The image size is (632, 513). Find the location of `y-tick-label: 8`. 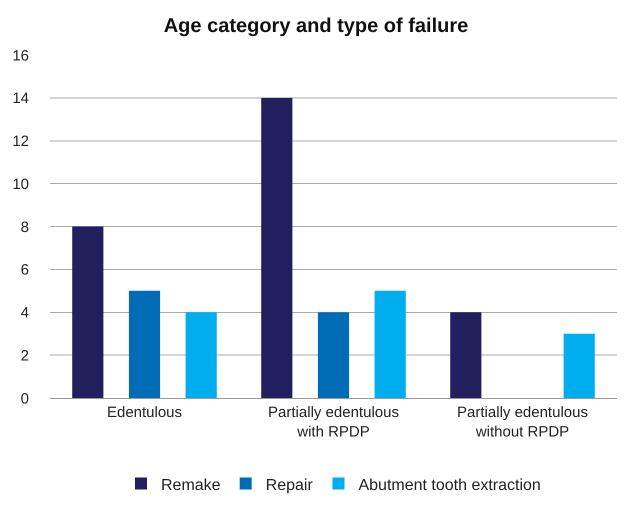

y-tick-label: 8 is located at coordinates (24, 227).